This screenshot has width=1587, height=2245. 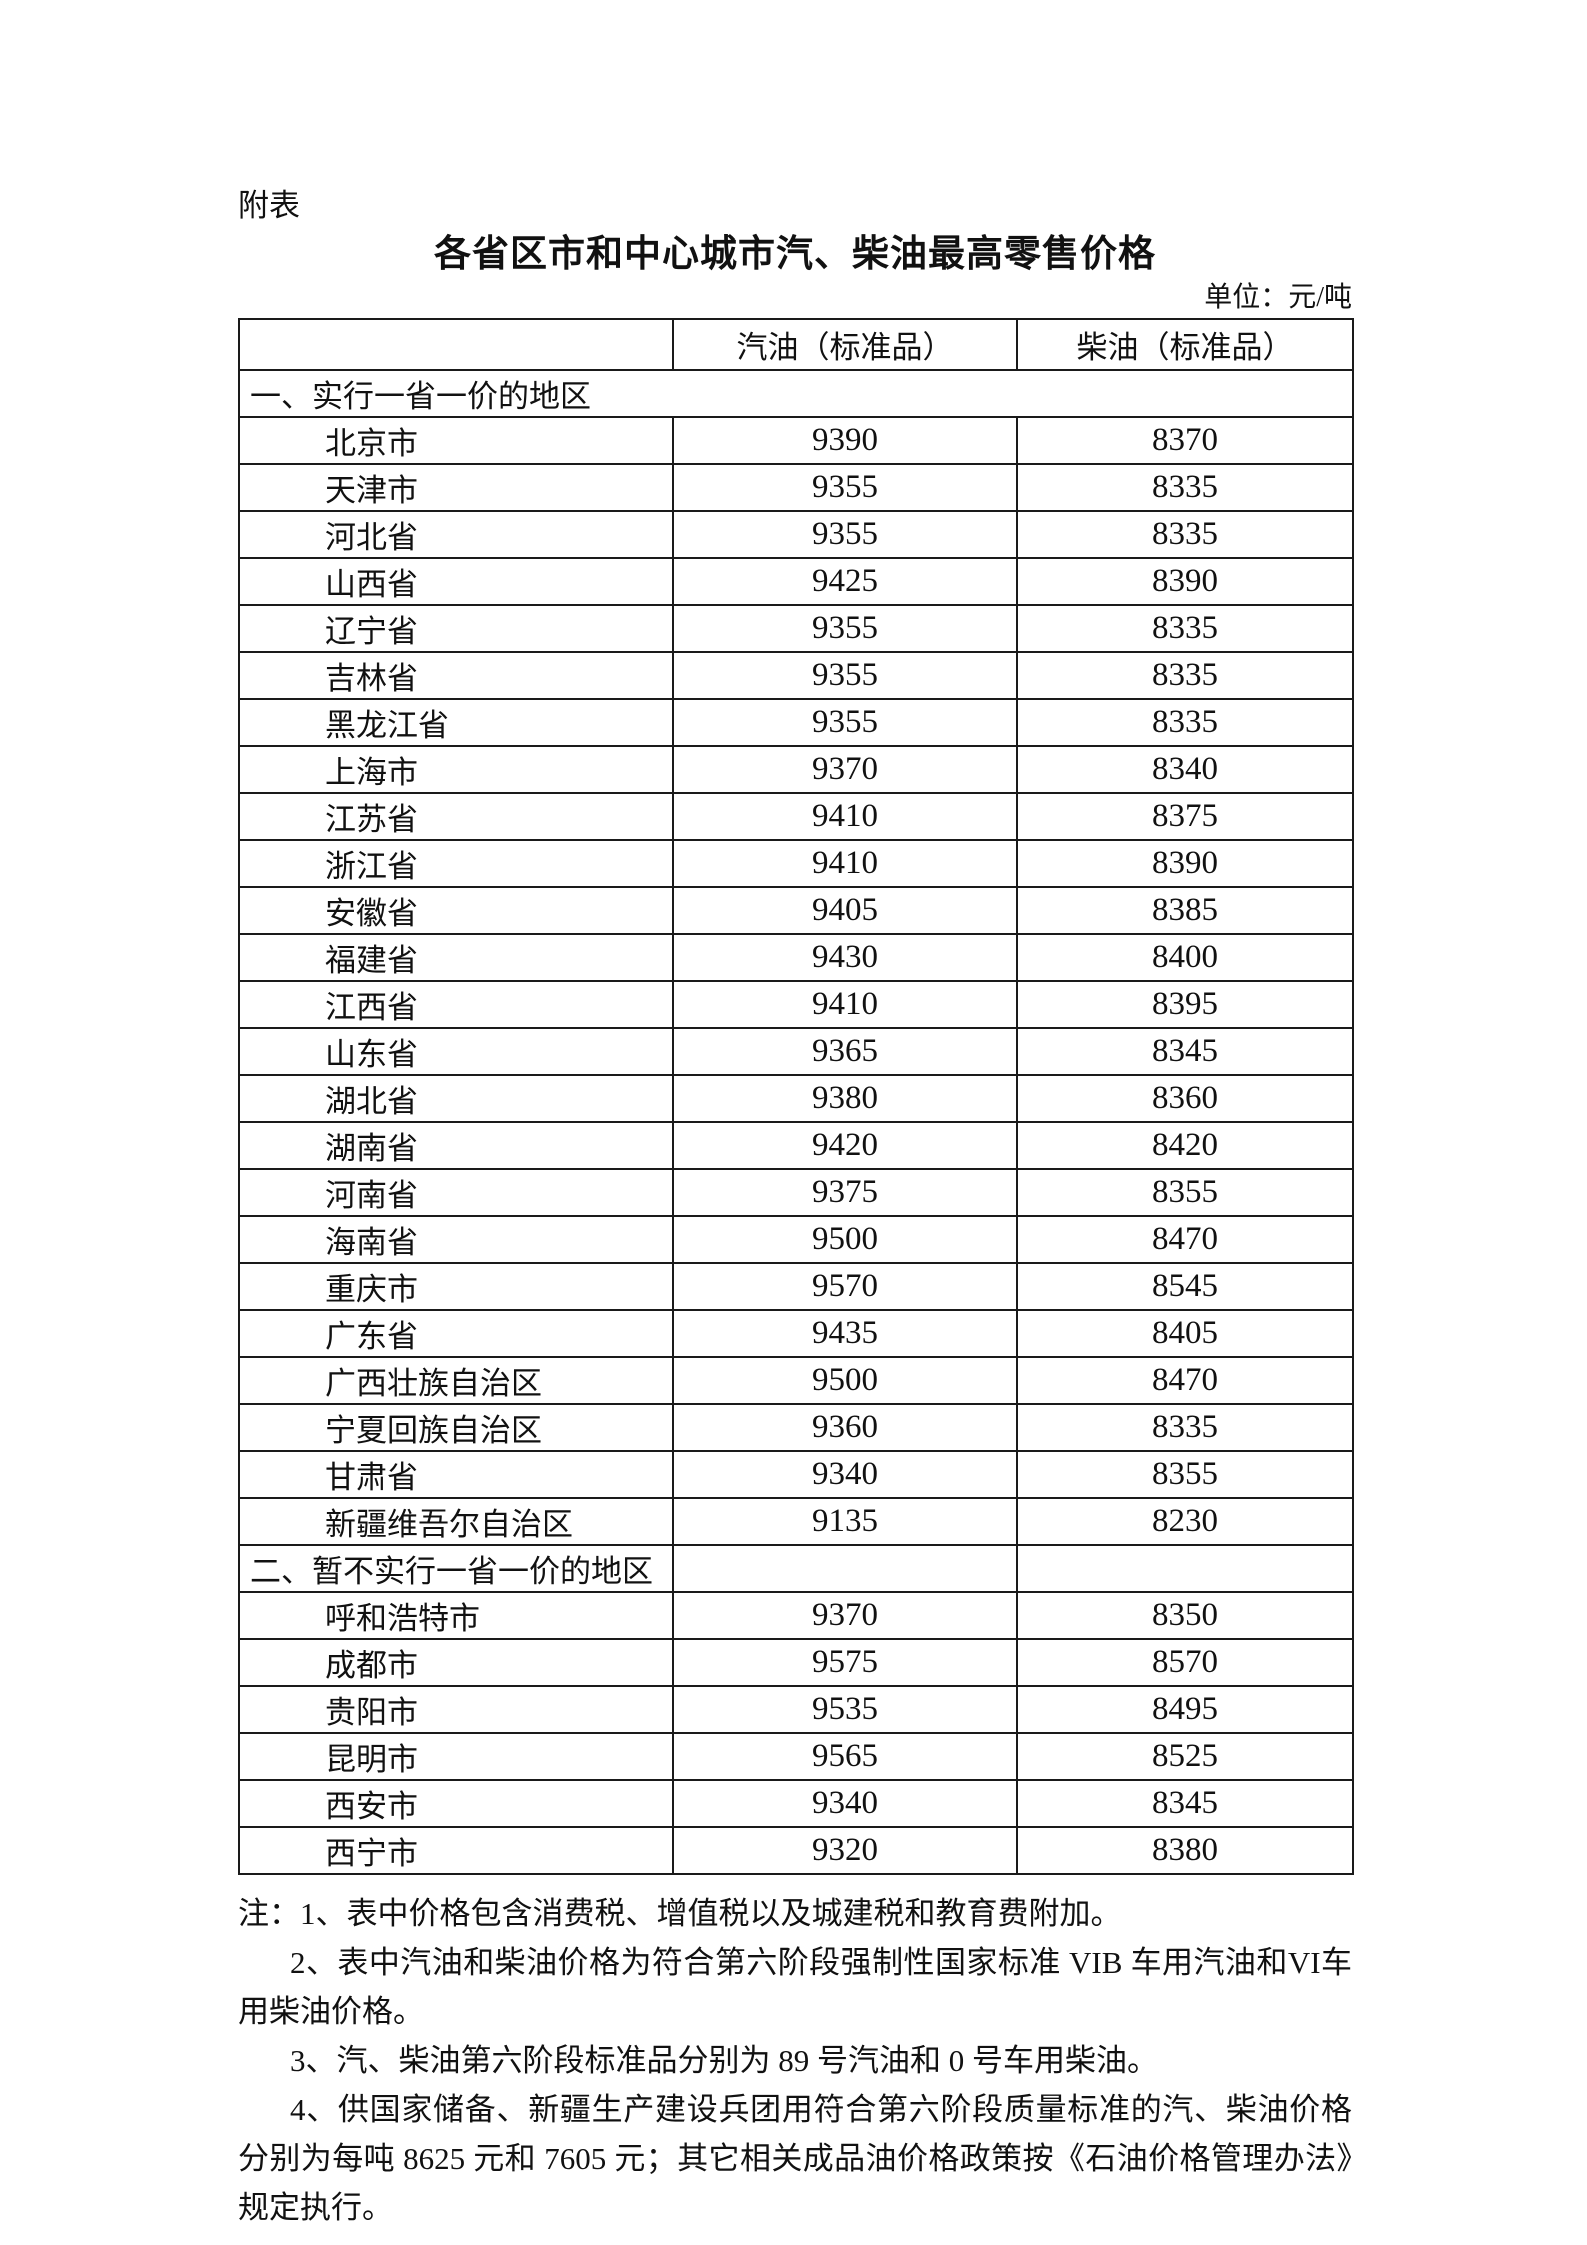 I want to click on region-cell: 山西省, so click(x=456, y=581).